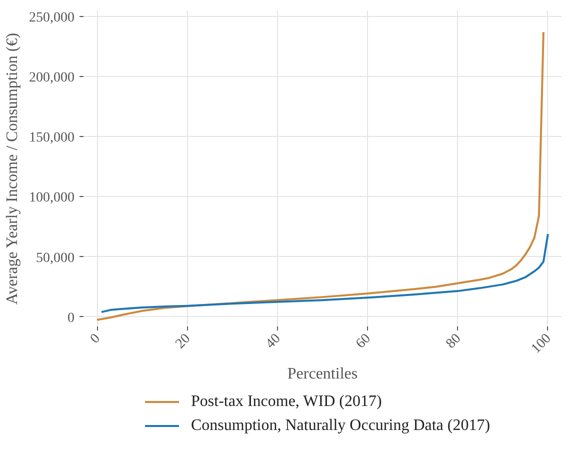 The image size is (576, 450). What do you see at coordinates (51, 198) in the screenshot?
I see `y-tick-label: 100,000` at bounding box center [51, 198].